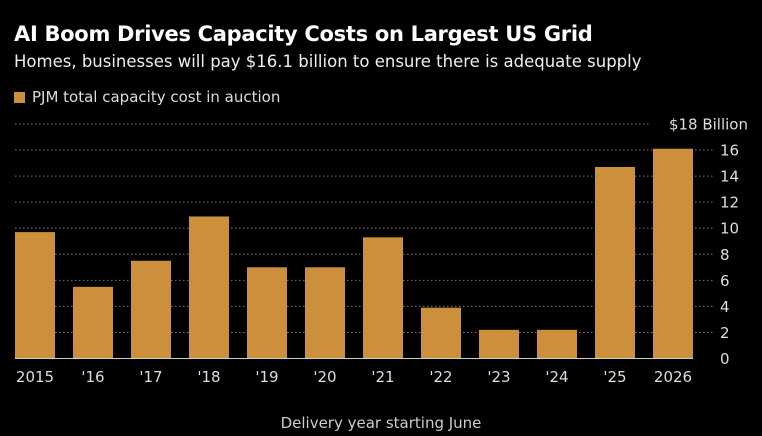 This screenshot has width=762, height=436. Describe the element at coordinates (725, 333) in the screenshot. I see `y-tick-label: 2` at that location.